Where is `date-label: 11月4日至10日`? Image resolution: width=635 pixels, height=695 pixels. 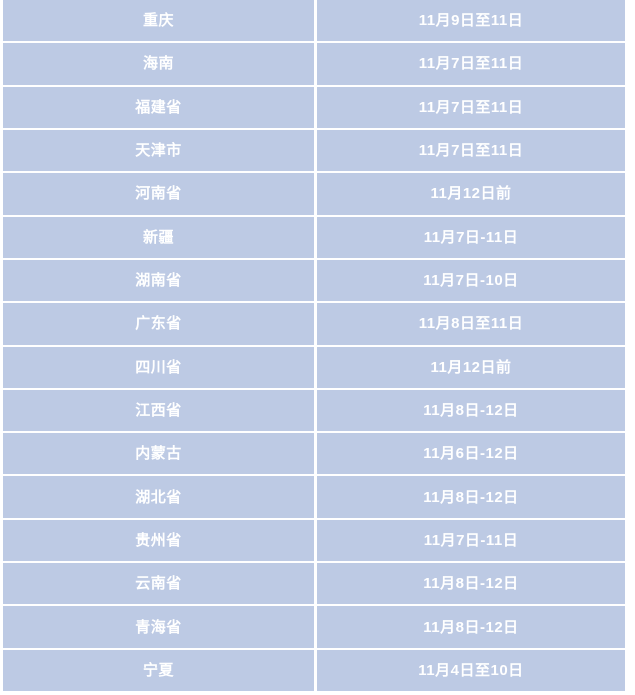 date-label: 11月4日至10日 is located at coordinates (471, 670).